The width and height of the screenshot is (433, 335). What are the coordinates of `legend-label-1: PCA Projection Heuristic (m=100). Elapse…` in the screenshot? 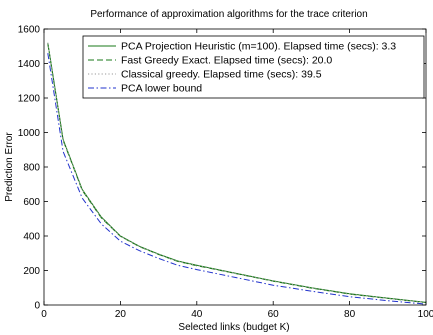 It's located at (258, 47).